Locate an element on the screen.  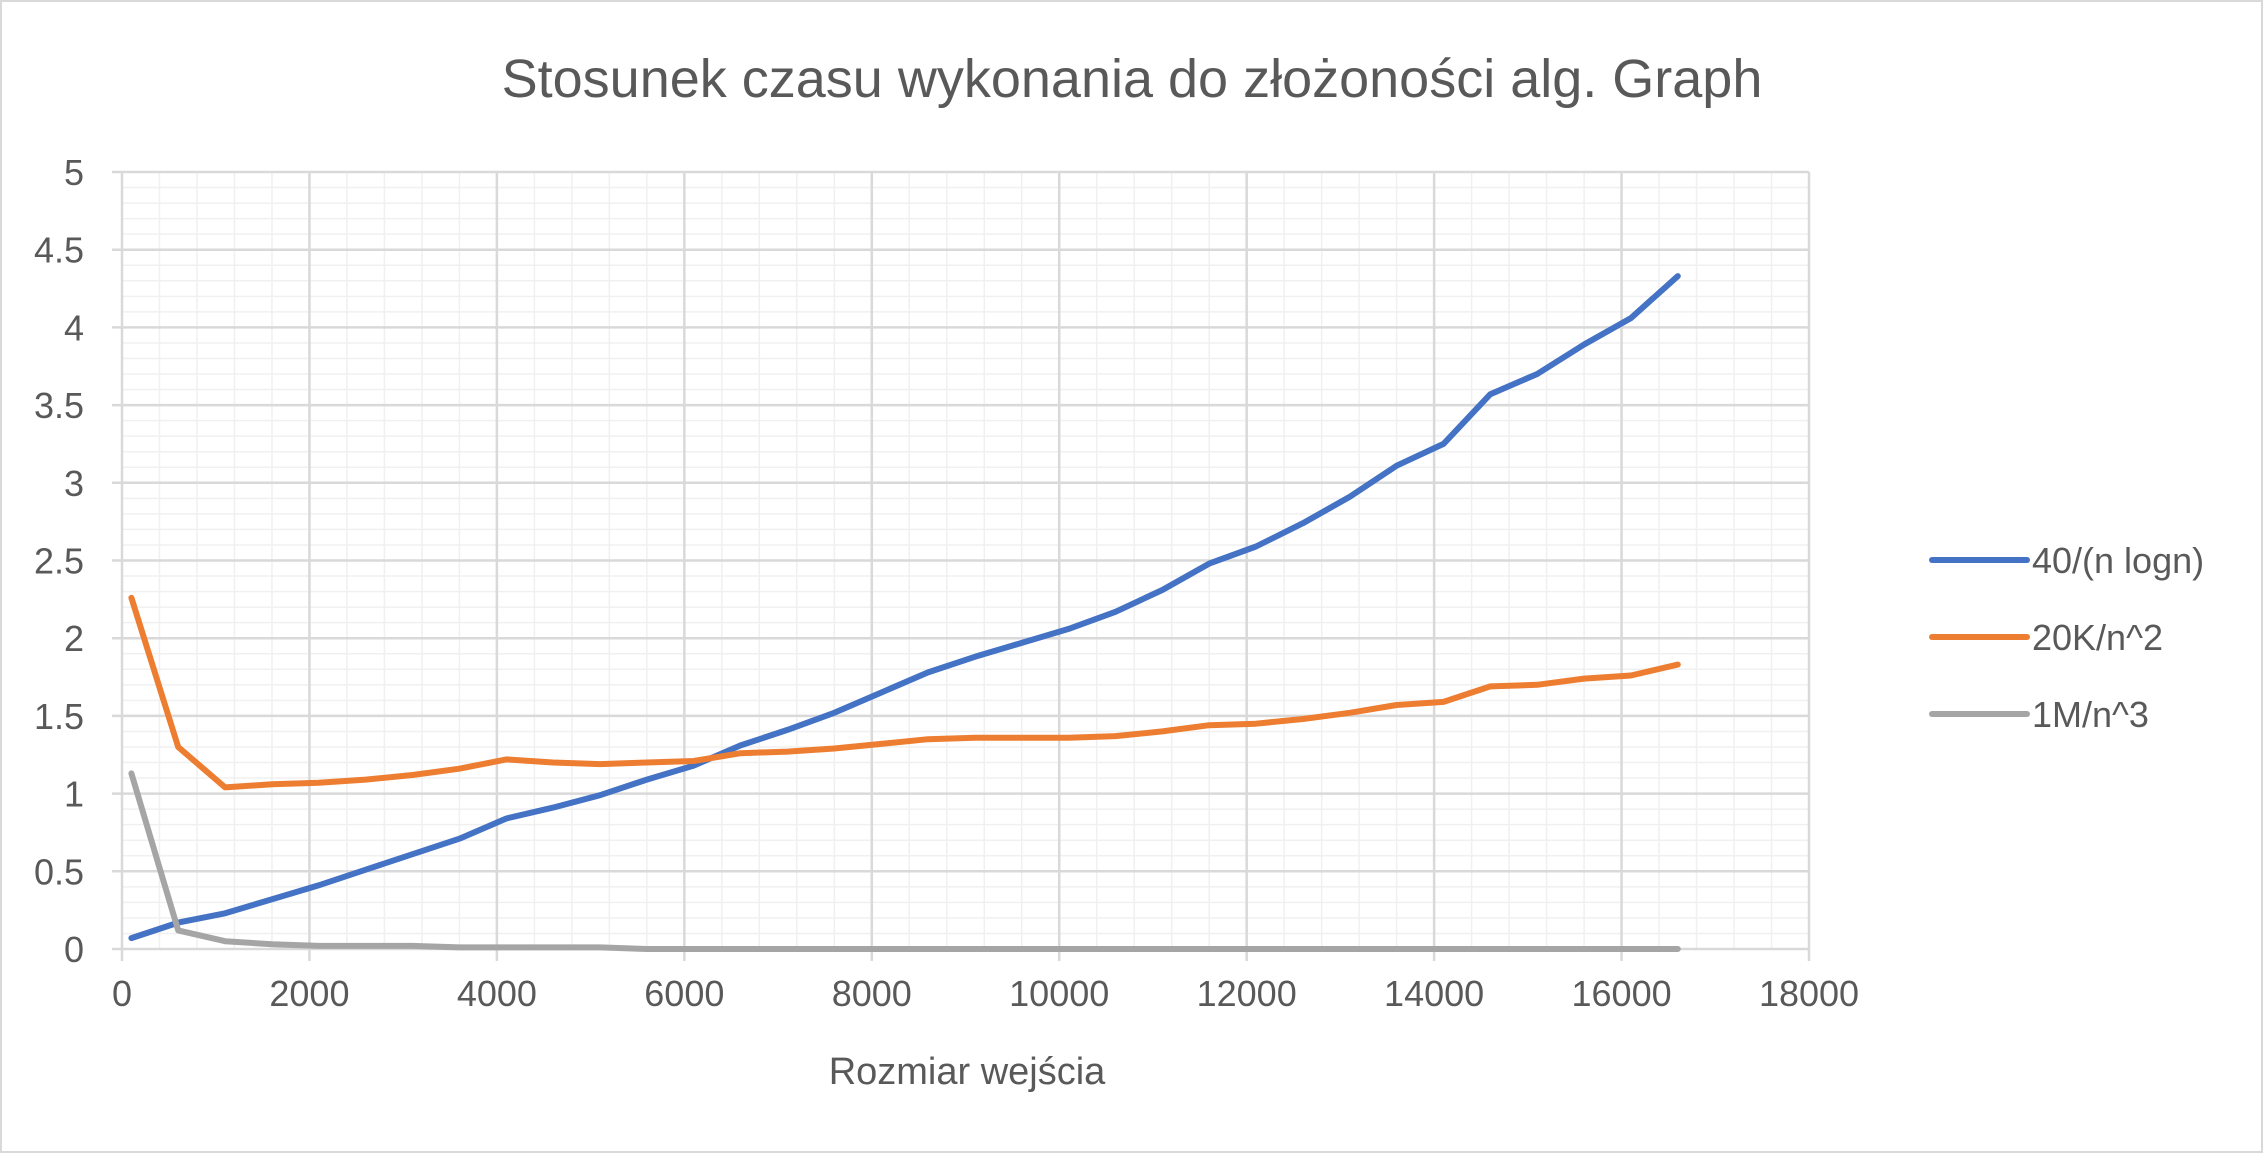
legend: 40/(n logn) 20K/n^2 1M/n^3 is located at coordinates (2066, 637).